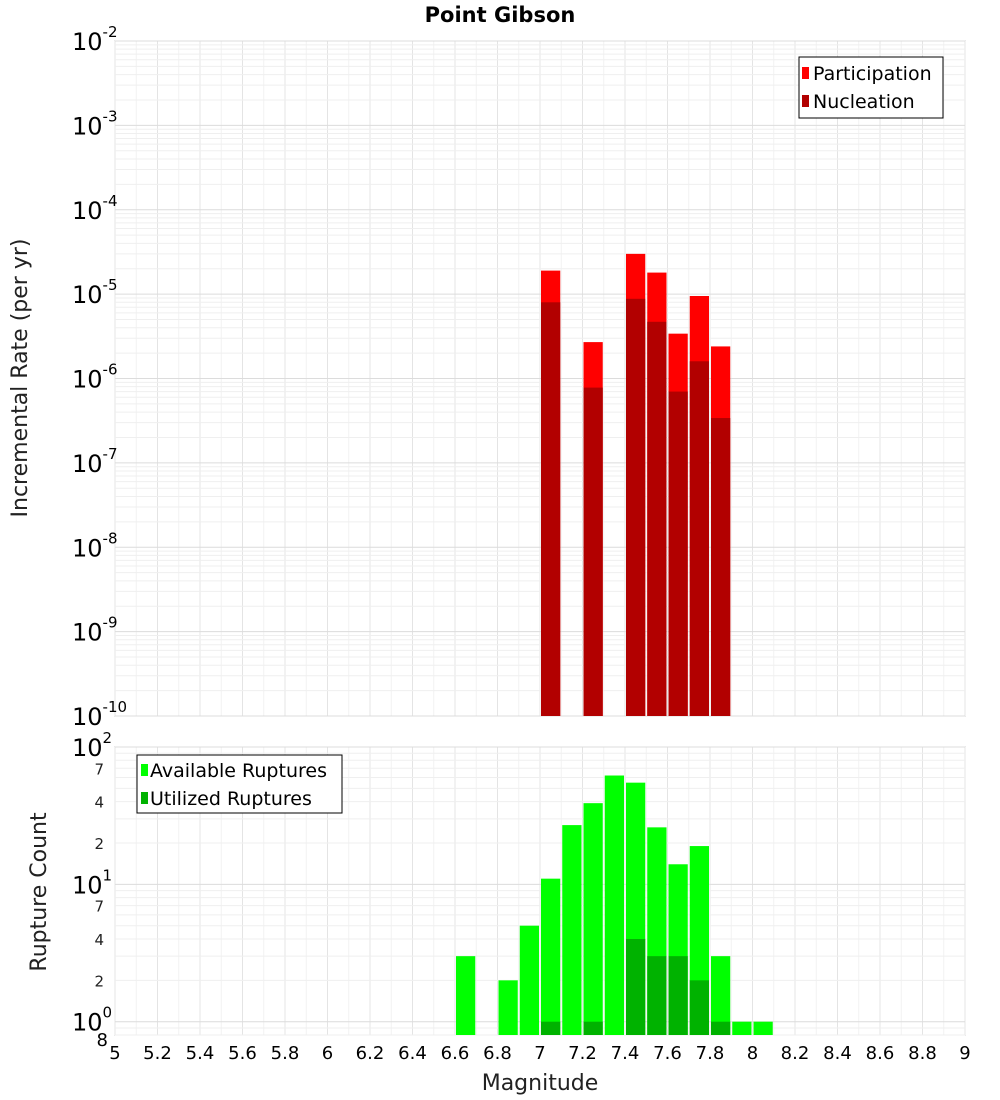 The height and width of the screenshot is (1100, 1000). I want to click on x-tick-label: 8.8, so click(922, 1053).